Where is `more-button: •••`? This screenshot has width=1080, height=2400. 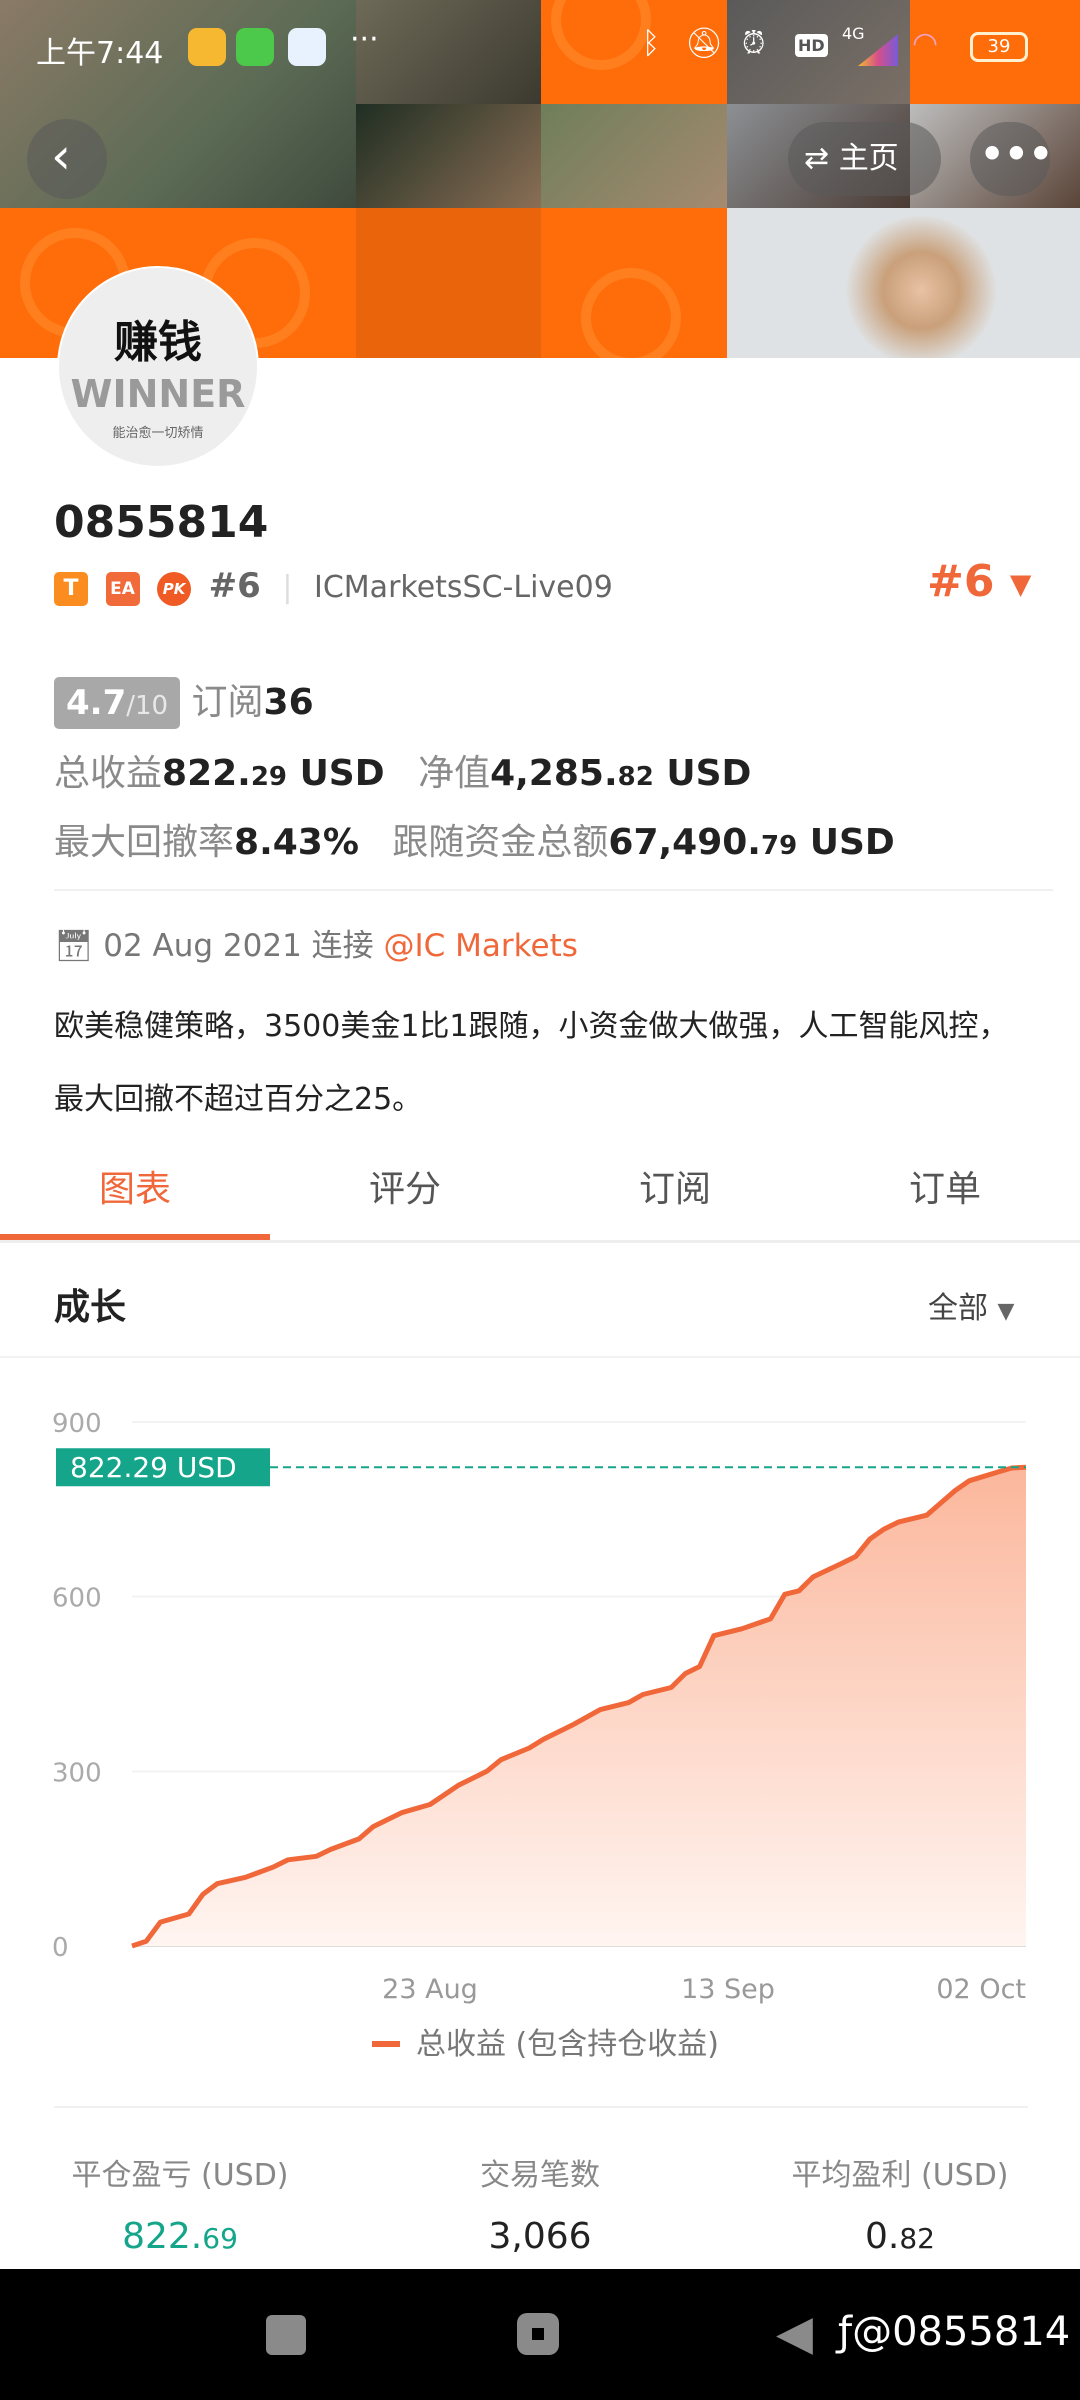 more-button: ••• is located at coordinates (1011, 159).